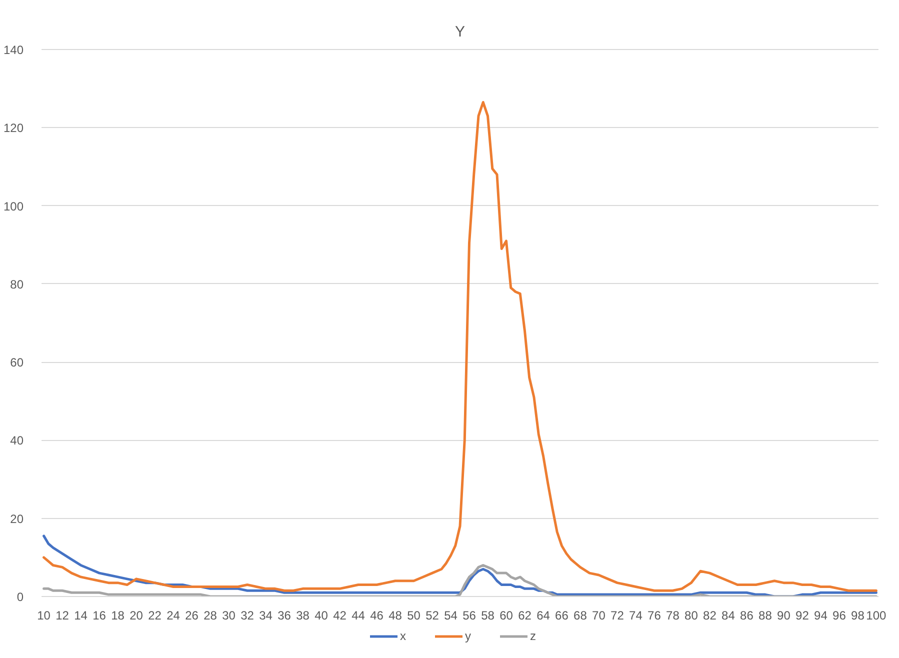  Describe the element at coordinates (17, 284) in the screenshot. I see `y-tick-label: 80` at that location.